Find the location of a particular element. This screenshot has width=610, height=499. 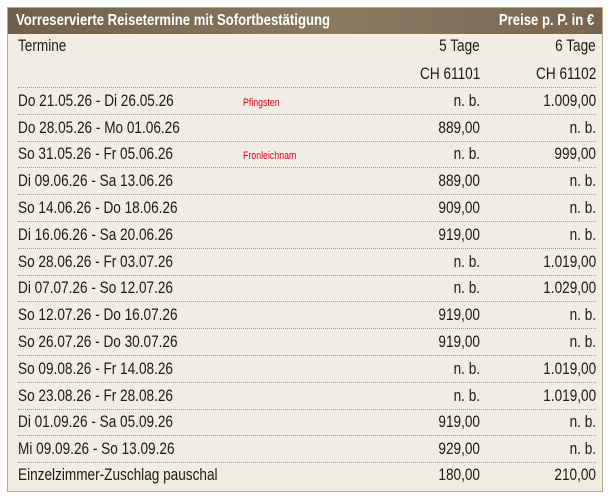

price-6-tage: 1.009,00 is located at coordinates (569, 100).